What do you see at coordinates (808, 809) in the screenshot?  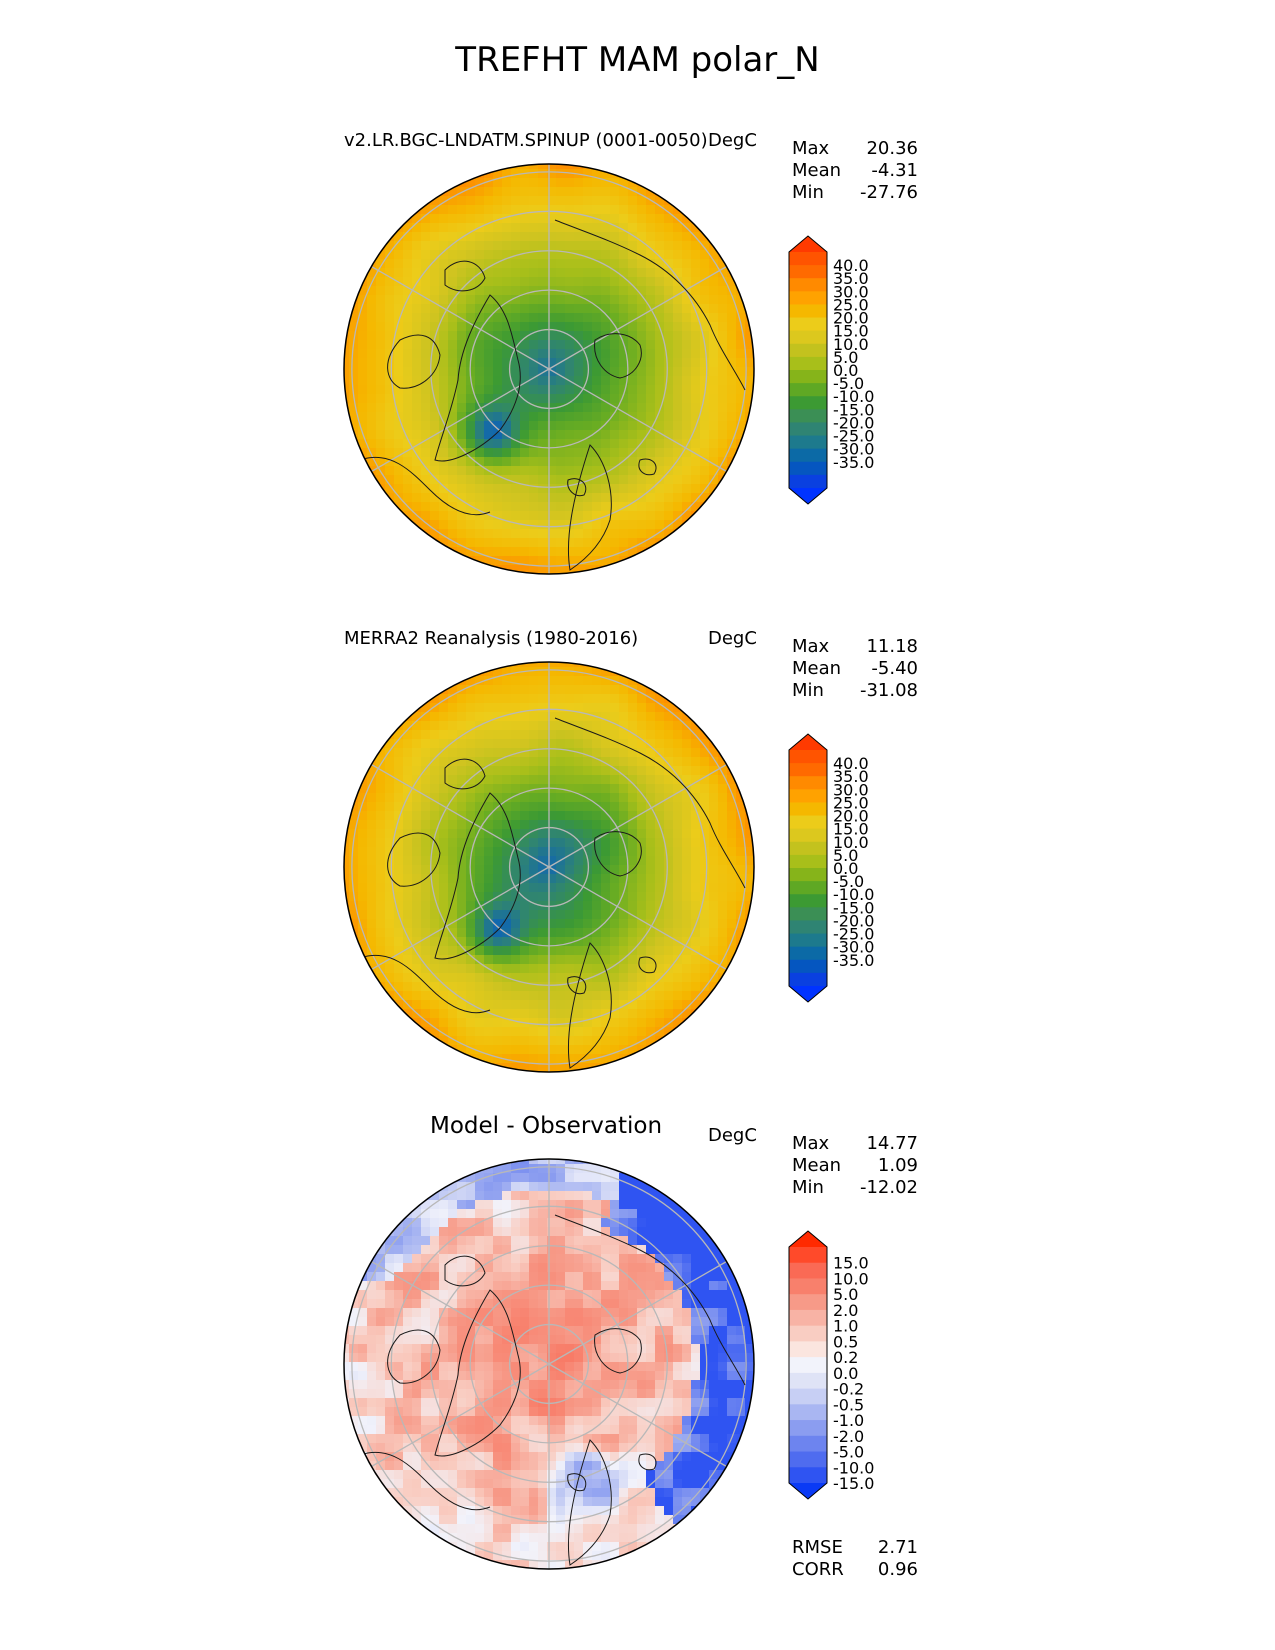 I see `colorbar-segment` at bounding box center [808, 809].